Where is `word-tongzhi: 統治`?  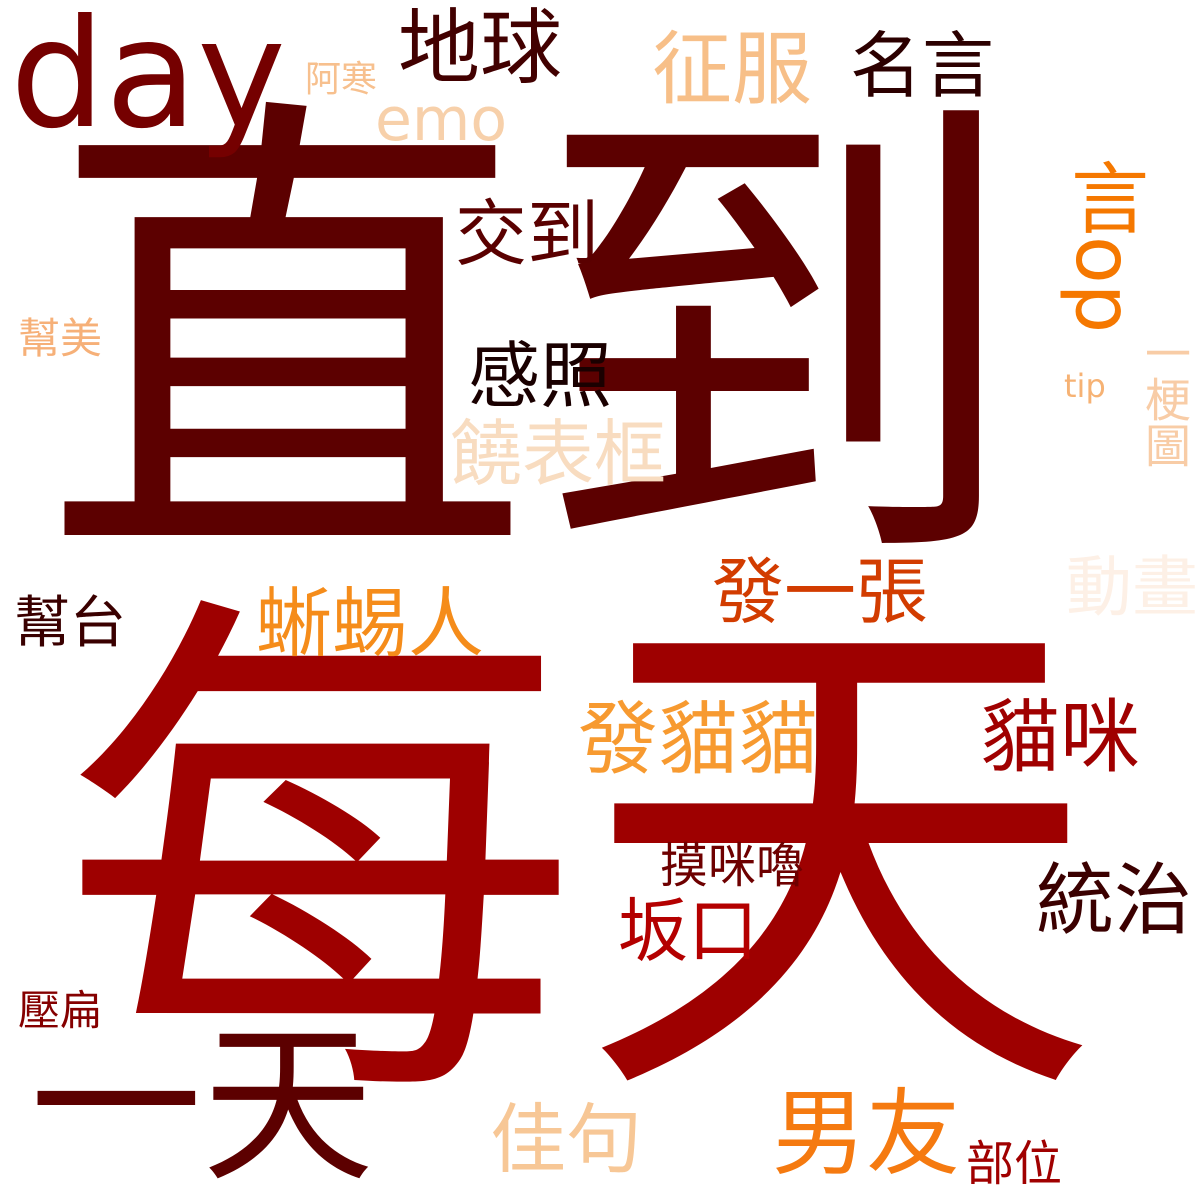 word-tongzhi: 統治 is located at coordinates (1114, 901).